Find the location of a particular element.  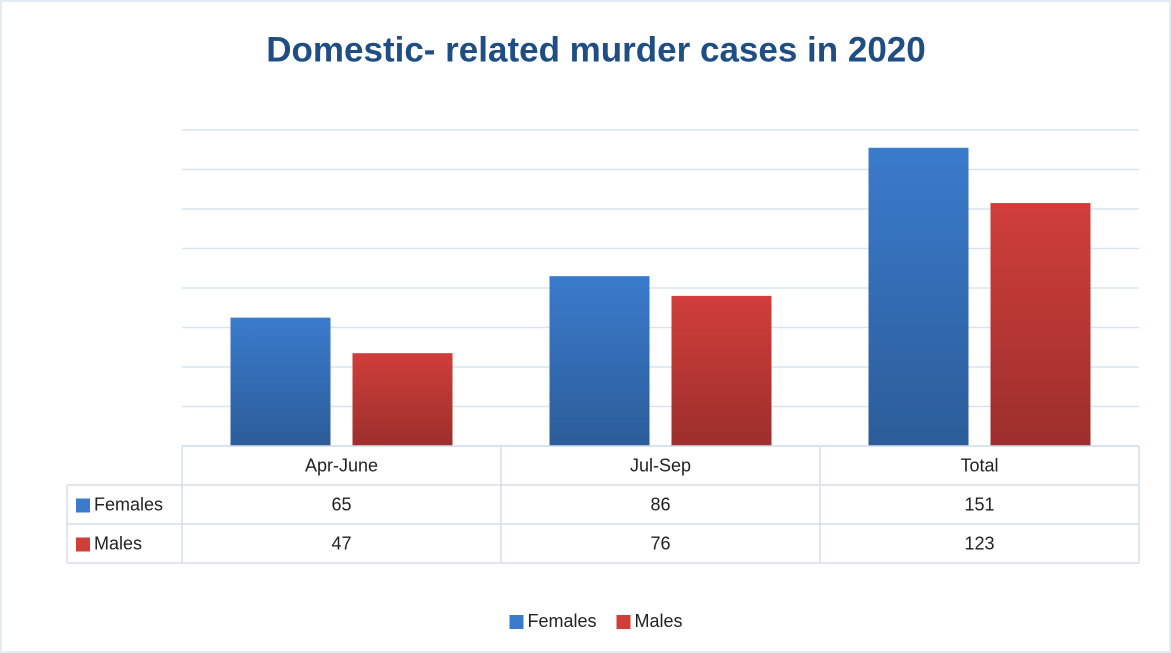

table-value: 65 is located at coordinates (341, 504).